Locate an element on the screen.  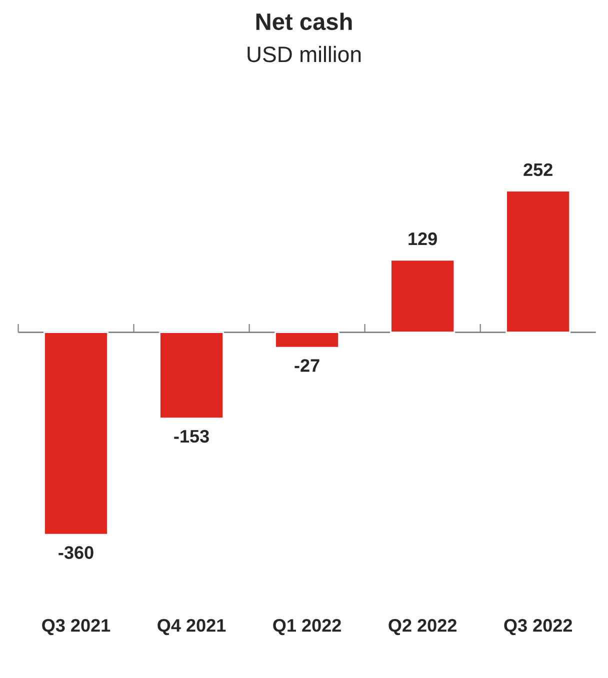
data-label: -153 is located at coordinates (191, 436).